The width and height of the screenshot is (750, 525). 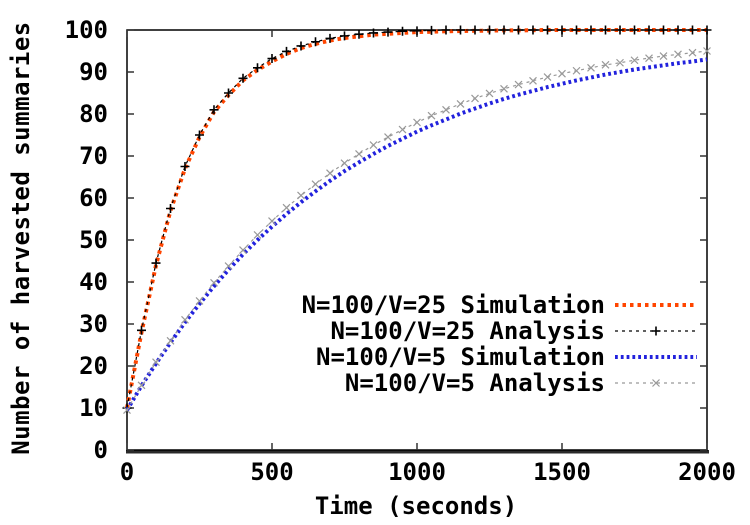 What do you see at coordinates (271, 472) in the screenshot?
I see `x-tick-label: 500` at bounding box center [271, 472].